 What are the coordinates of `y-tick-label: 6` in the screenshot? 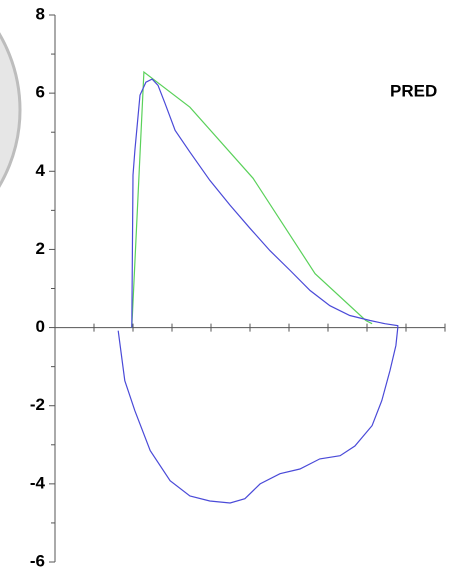 It's located at (40, 92).